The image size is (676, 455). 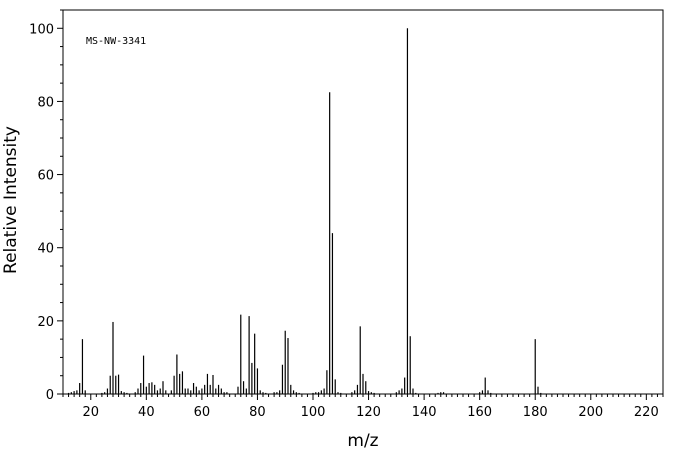 I want to click on x-tick-label: 200, so click(x=590, y=412).